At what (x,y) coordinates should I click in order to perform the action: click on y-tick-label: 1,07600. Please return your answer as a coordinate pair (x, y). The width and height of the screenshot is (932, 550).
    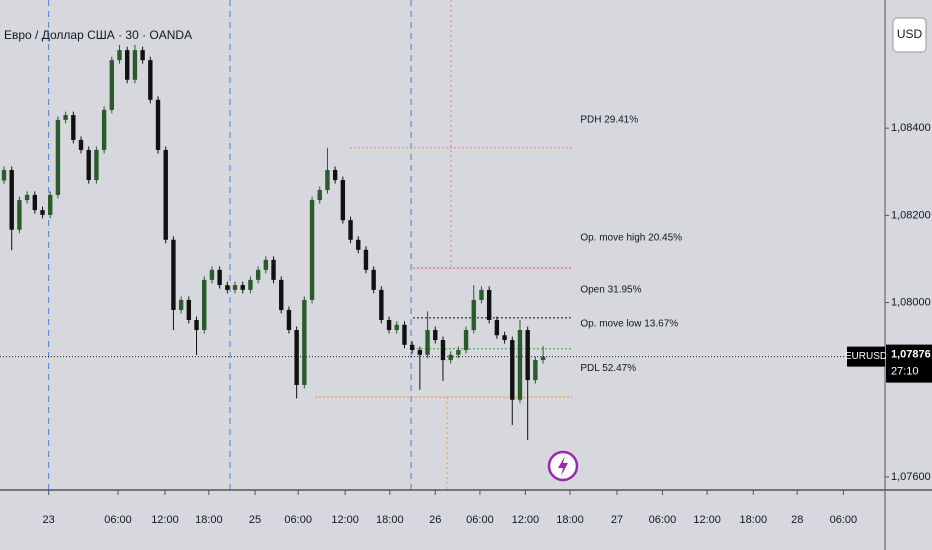
    Looking at the image, I should click on (911, 477).